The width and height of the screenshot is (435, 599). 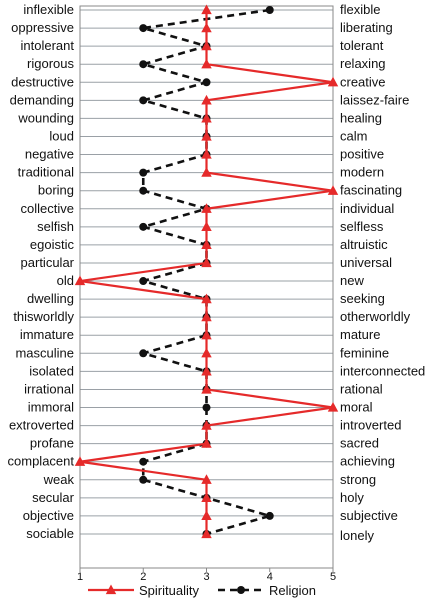 What do you see at coordinates (333, 577) in the screenshot?
I see `x-tick-label: 5` at bounding box center [333, 577].